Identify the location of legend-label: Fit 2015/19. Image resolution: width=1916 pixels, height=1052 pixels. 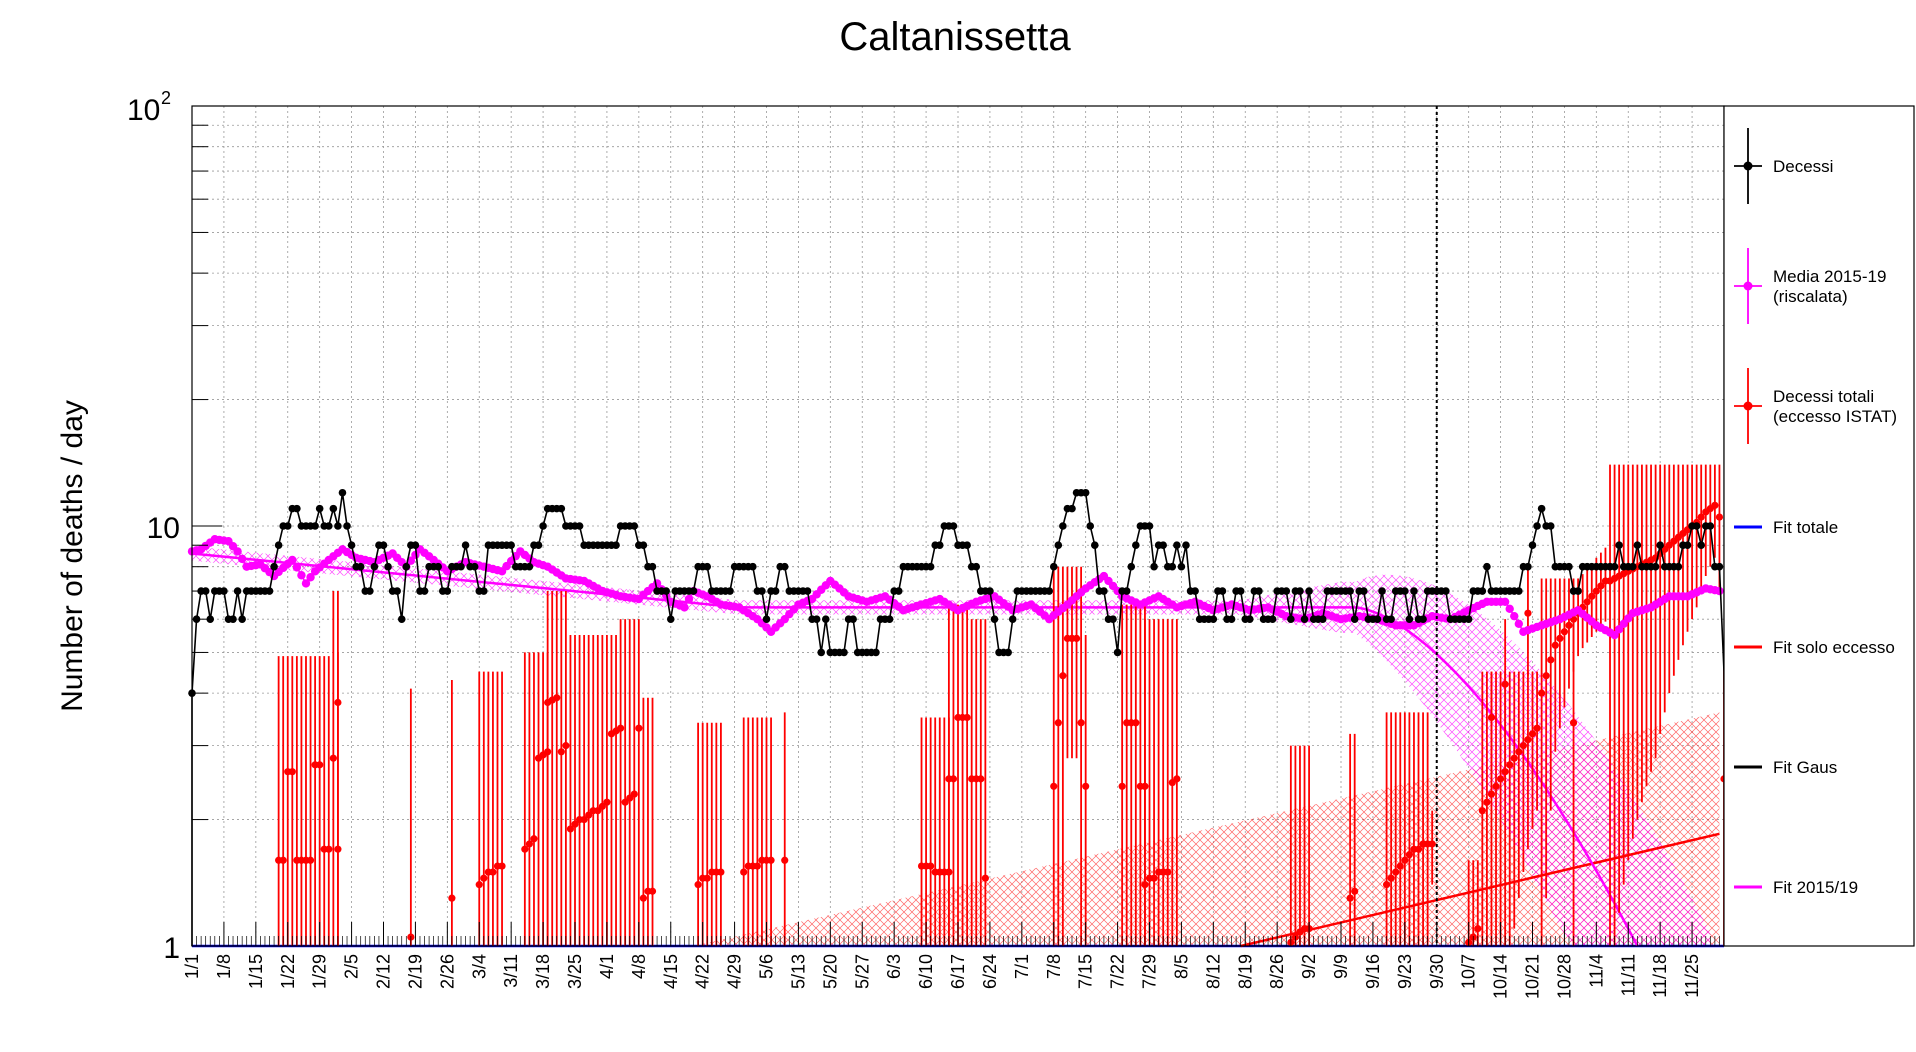
(1815, 887).